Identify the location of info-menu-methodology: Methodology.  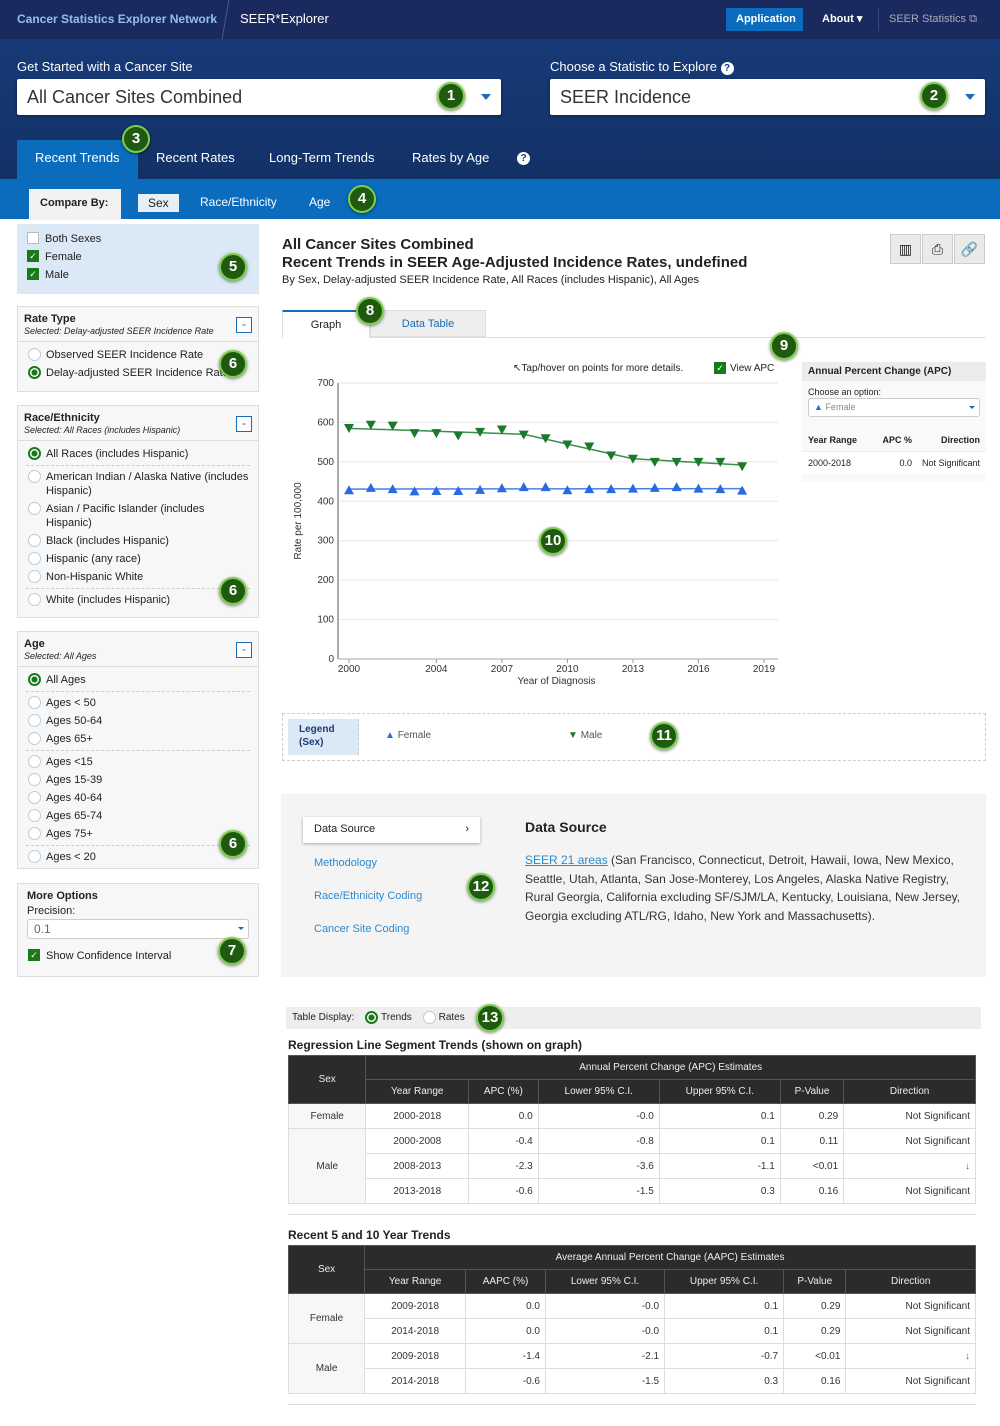
(345, 863).